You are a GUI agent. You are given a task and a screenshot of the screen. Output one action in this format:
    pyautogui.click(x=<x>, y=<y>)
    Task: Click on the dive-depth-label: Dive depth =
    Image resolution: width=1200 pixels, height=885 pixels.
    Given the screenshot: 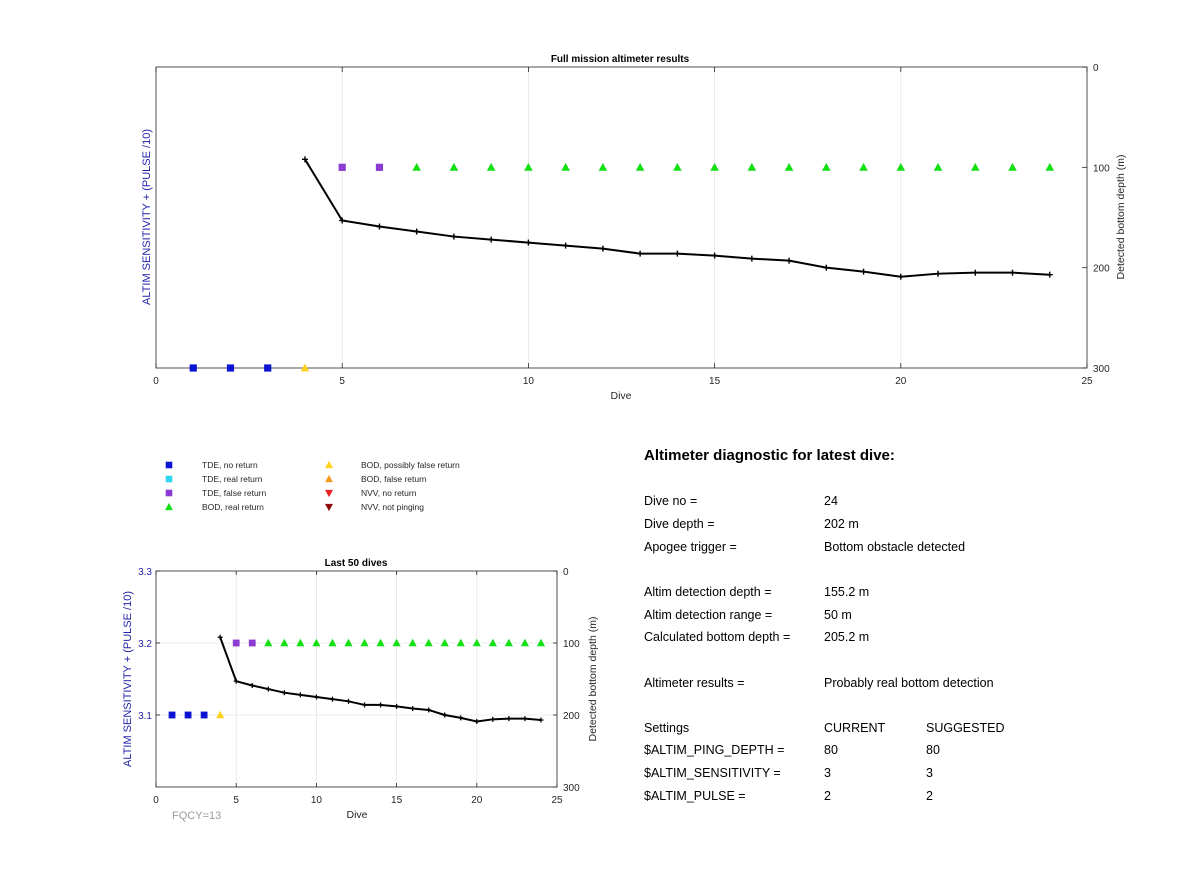 What is the action you would take?
    pyautogui.click(x=679, y=524)
    